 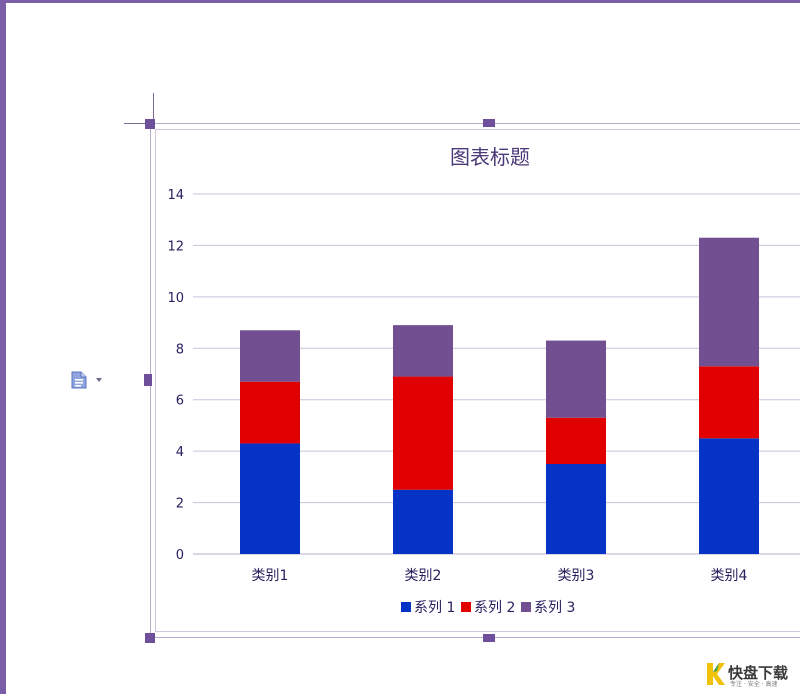 What do you see at coordinates (400, 1) in the screenshot?
I see `window-top-border` at bounding box center [400, 1].